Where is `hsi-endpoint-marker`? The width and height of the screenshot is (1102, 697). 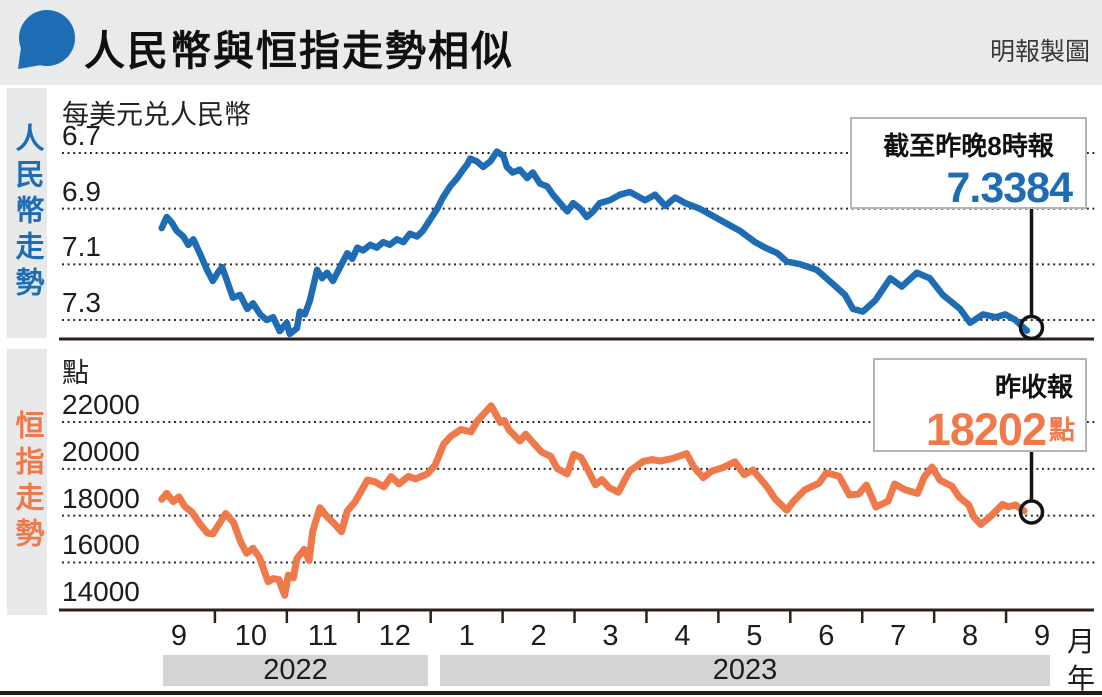
hsi-endpoint-marker is located at coordinates (1031, 512).